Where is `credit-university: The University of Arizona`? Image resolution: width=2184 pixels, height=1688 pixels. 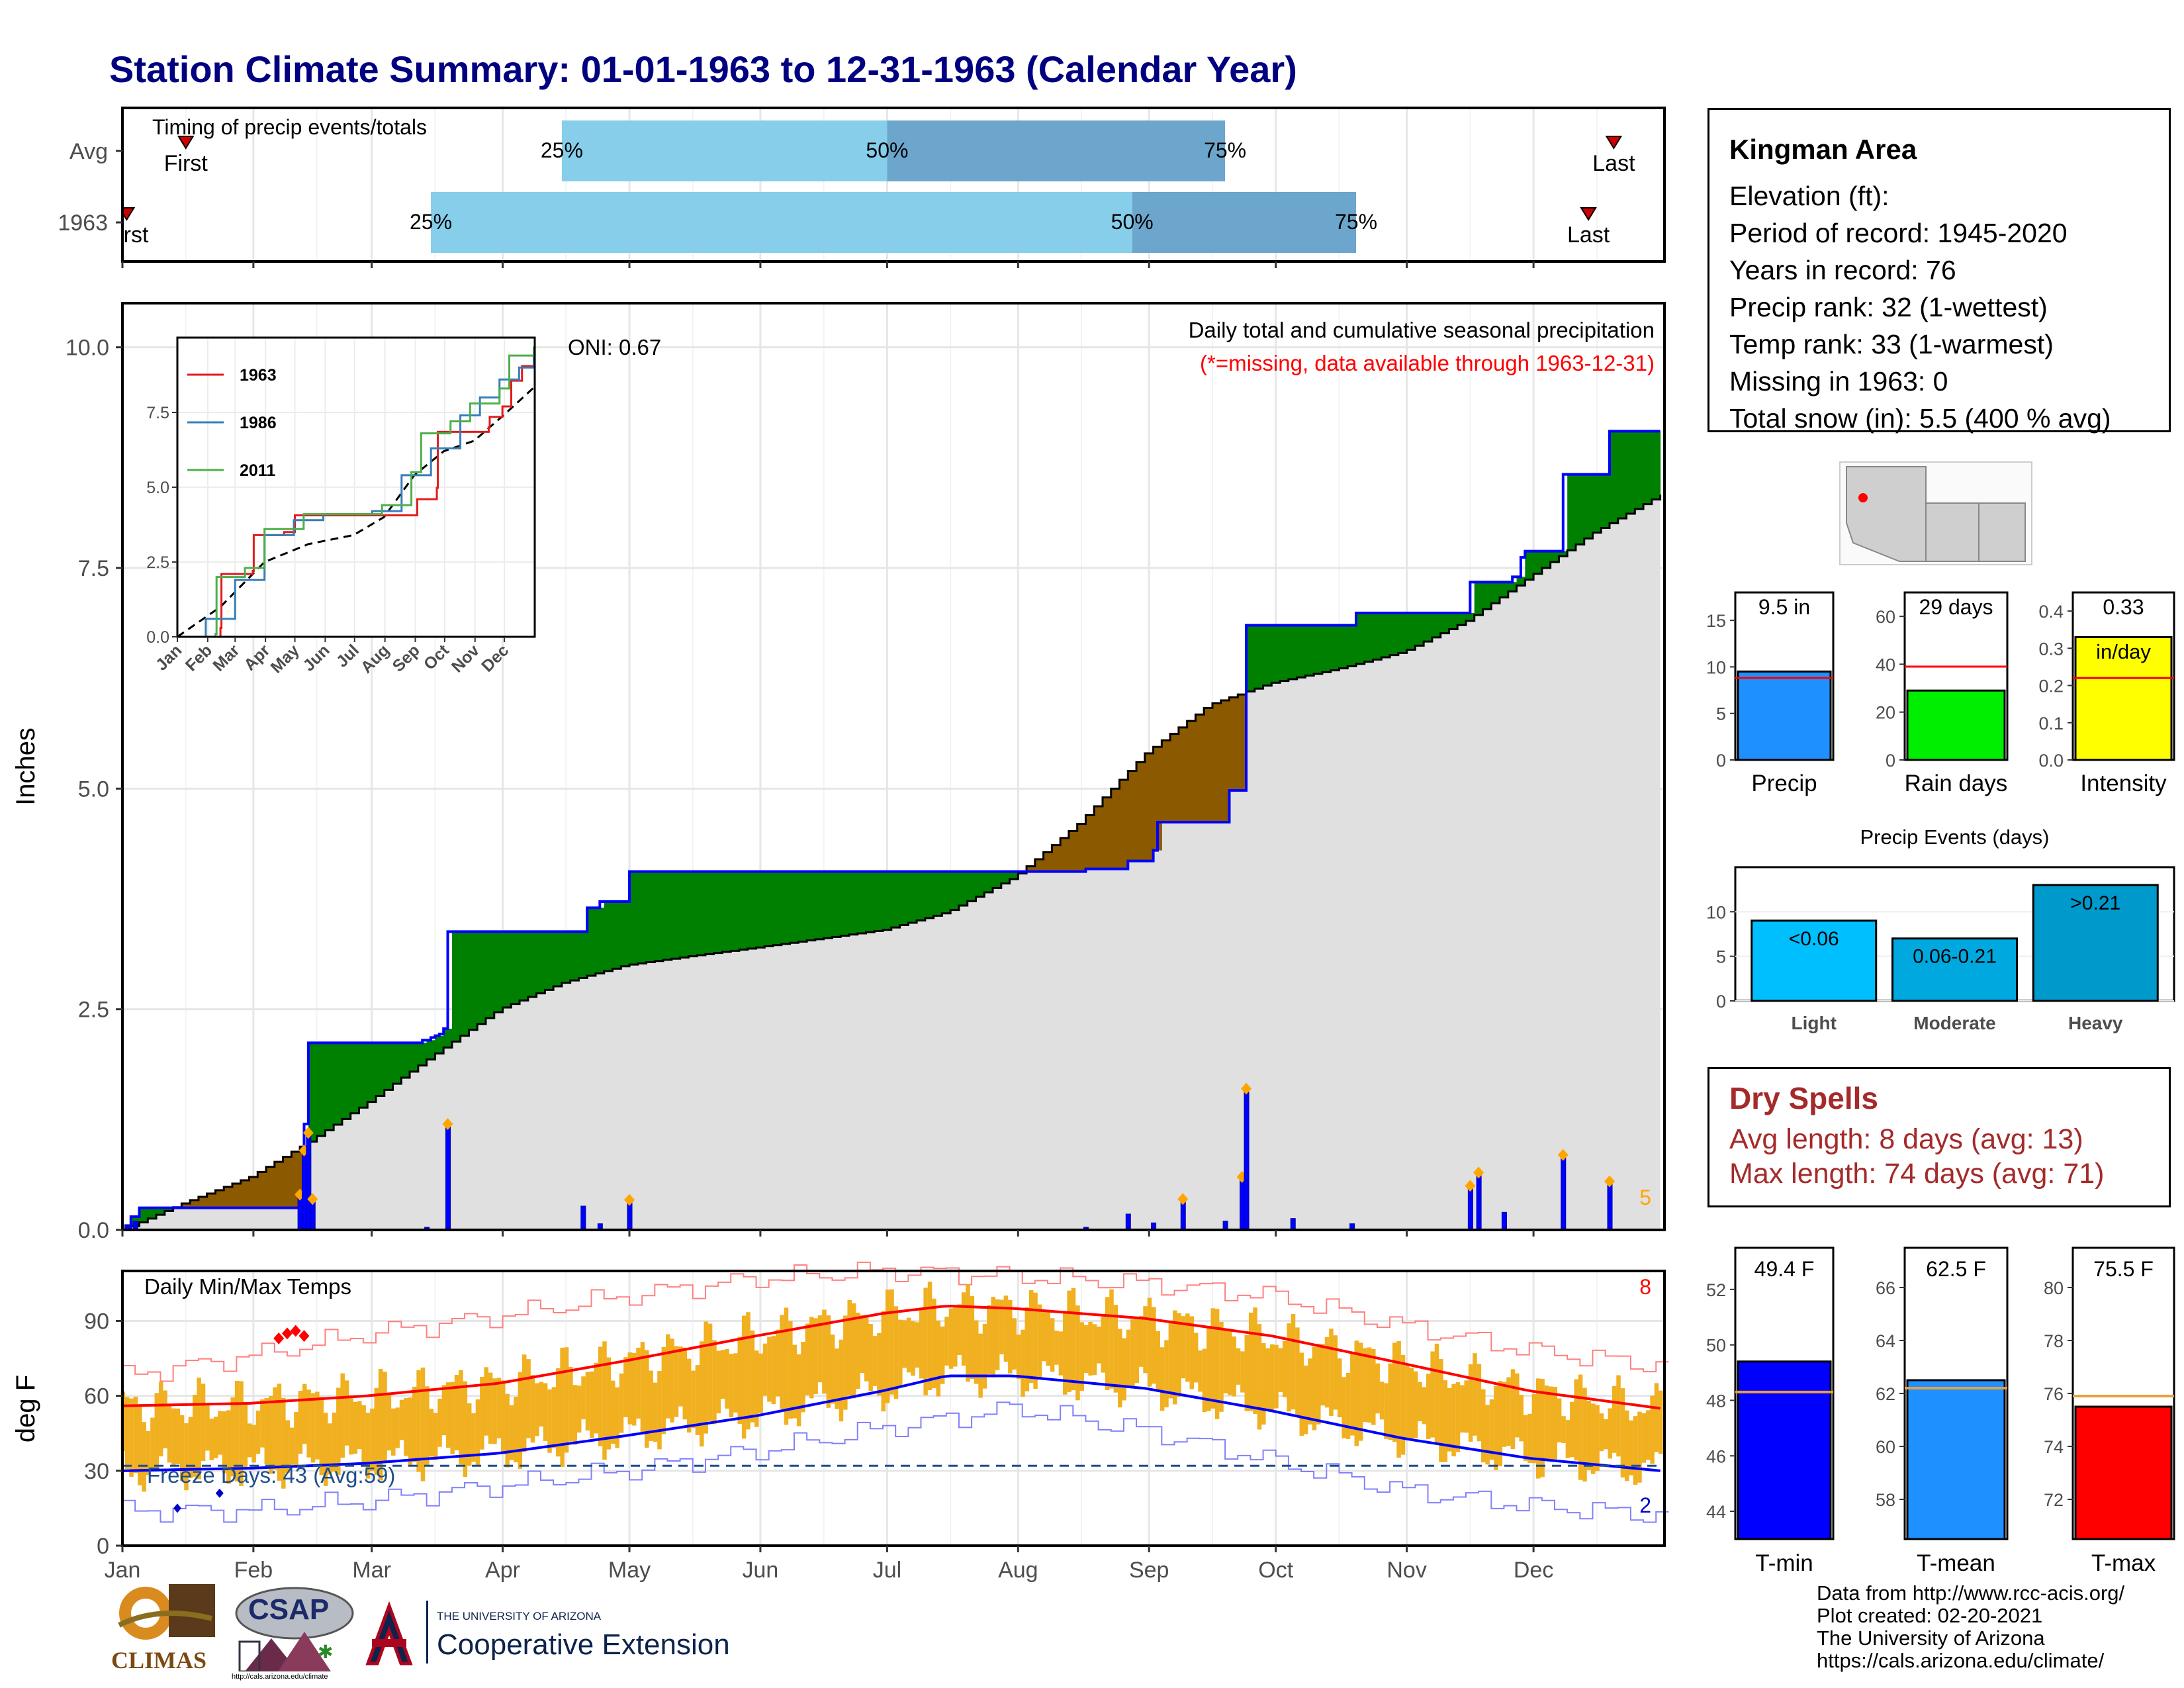 credit-university: The University of Arizona is located at coordinates (1931, 1638).